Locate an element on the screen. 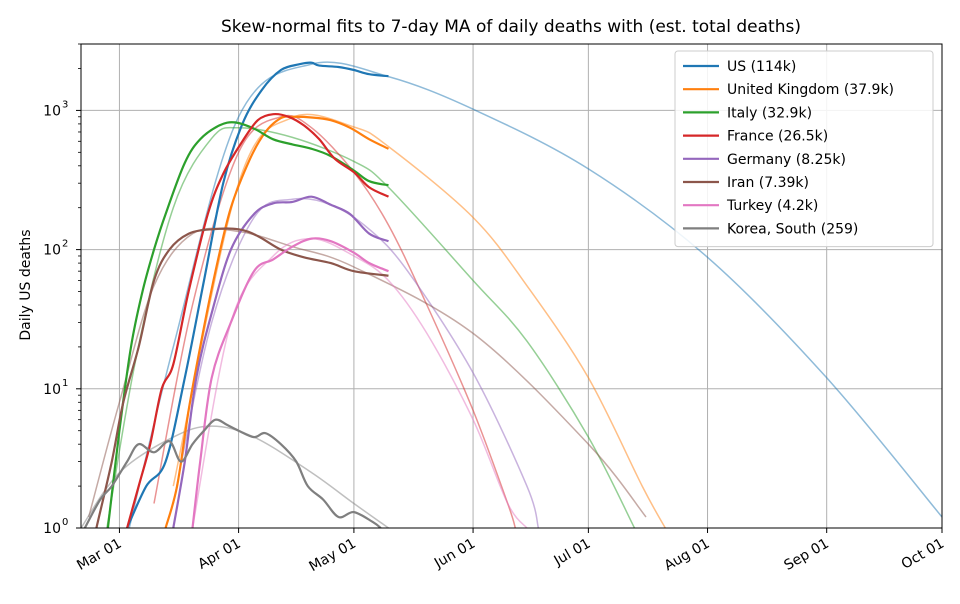  legend-label: US (114k) is located at coordinates (761, 67).